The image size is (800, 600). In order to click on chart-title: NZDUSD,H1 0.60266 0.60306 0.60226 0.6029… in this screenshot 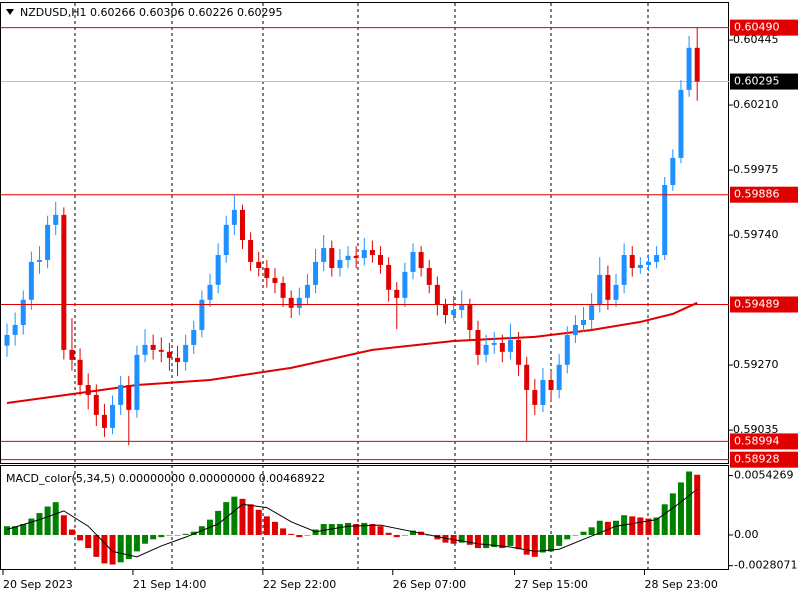, I will do `click(151, 12)`.